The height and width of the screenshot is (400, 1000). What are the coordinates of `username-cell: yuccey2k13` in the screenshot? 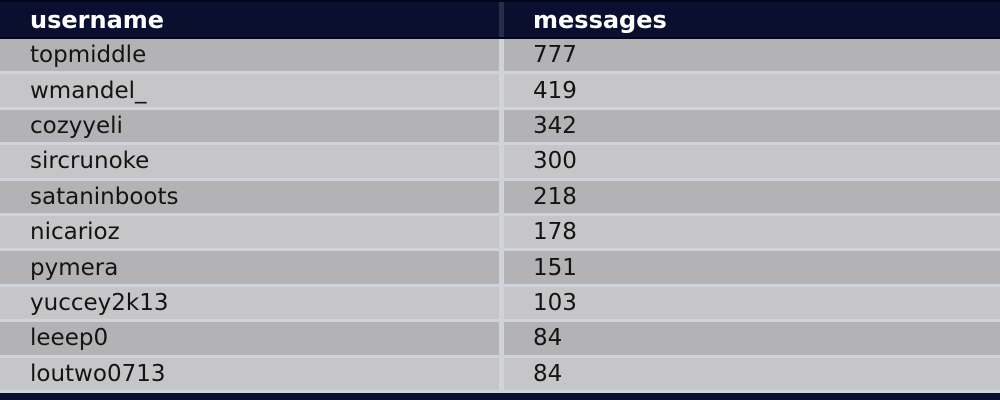 It's located at (99, 302).